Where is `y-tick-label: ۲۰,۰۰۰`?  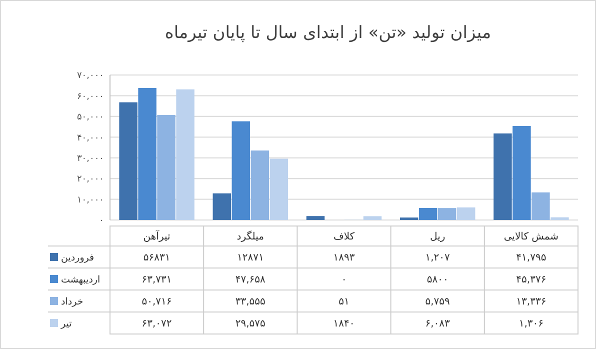
y-tick-label: ۲۰,۰۰۰ is located at coordinates (90, 179).